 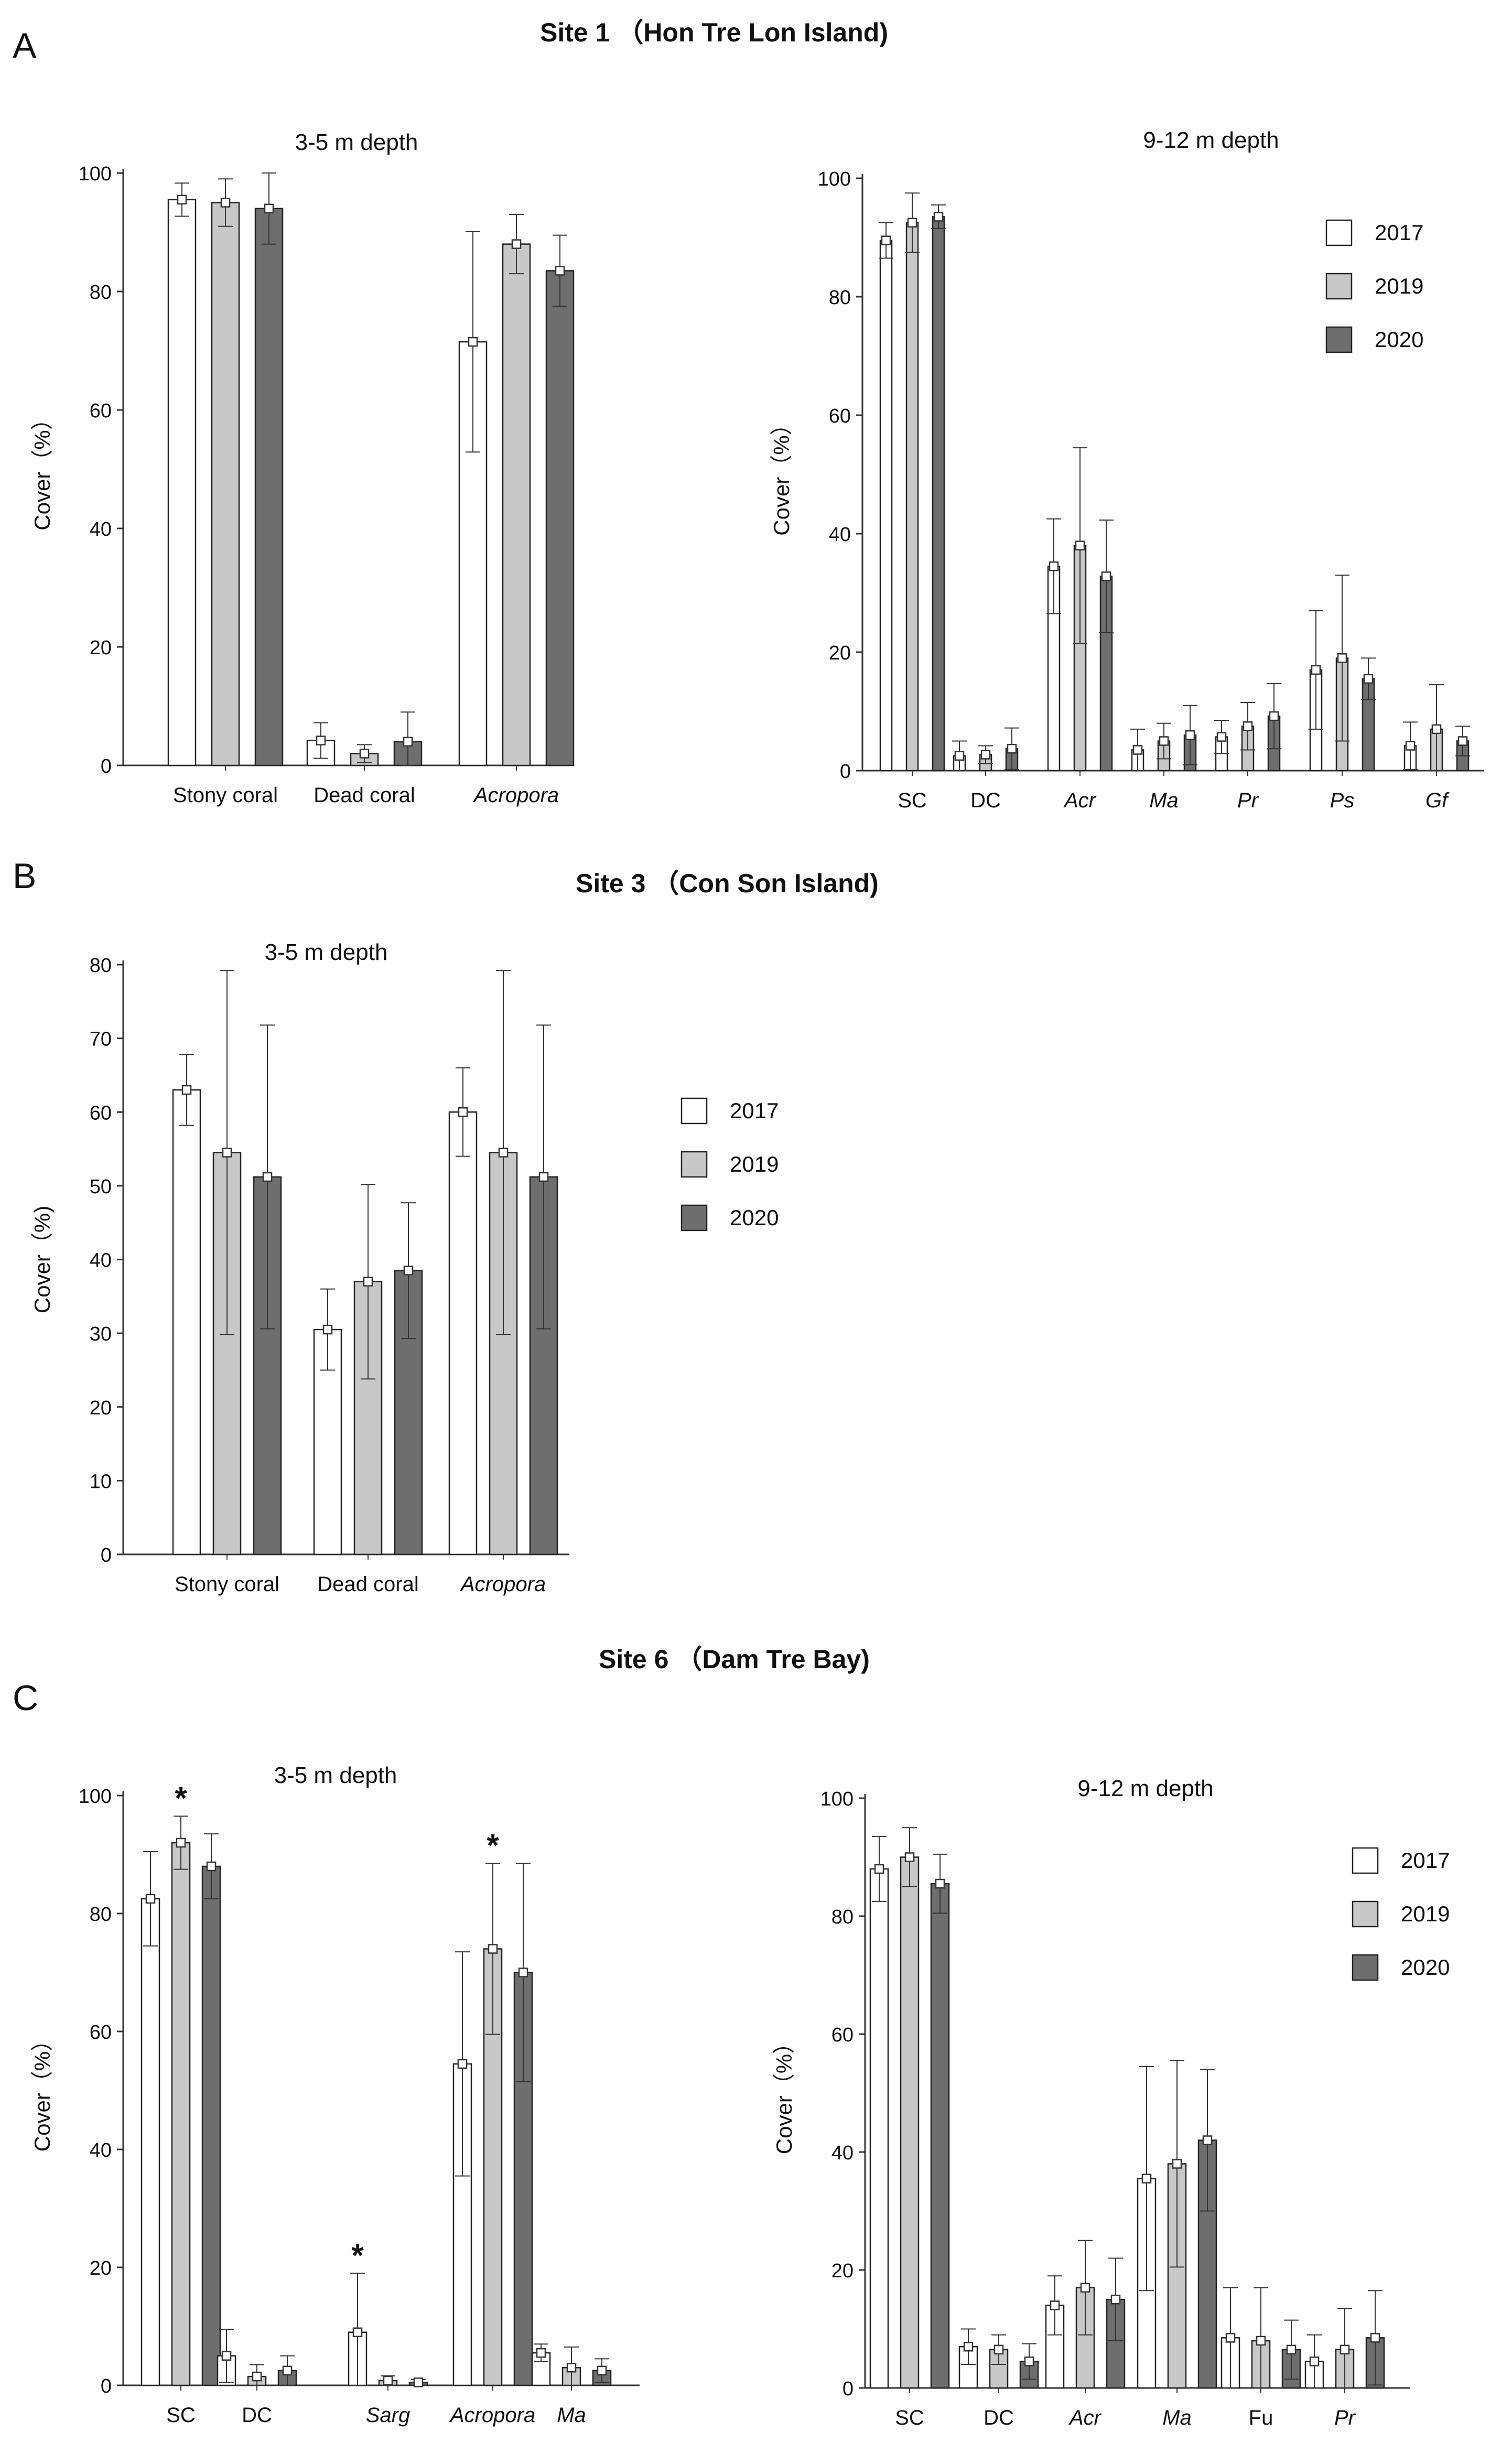 What do you see at coordinates (1080, 545) in the screenshot?
I see `mean-marker-acr-2019` at bounding box center [1080, 545].